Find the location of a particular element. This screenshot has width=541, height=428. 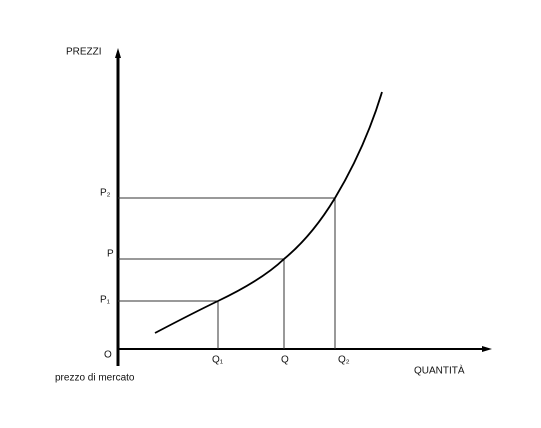

quantity-label: Q₂ is located at coordinates (344, 360).